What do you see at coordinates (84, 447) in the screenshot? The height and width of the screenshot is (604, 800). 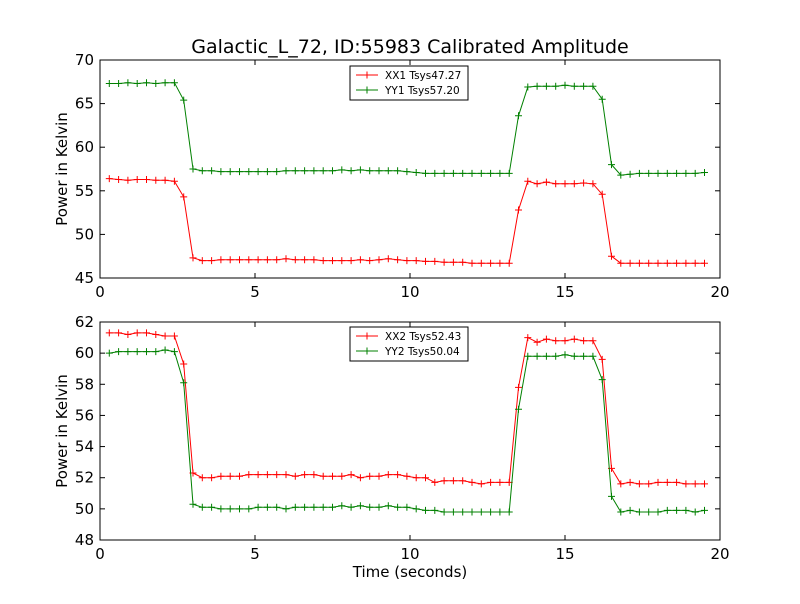 I see `y-tick-label: 54` at bounding box center [84, 447].